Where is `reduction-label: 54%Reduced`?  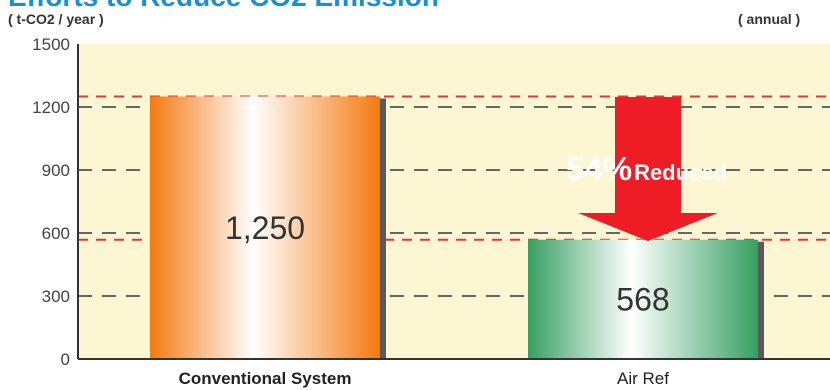 reduction-label: 54%Reduced is located at coordinates (646, 168).